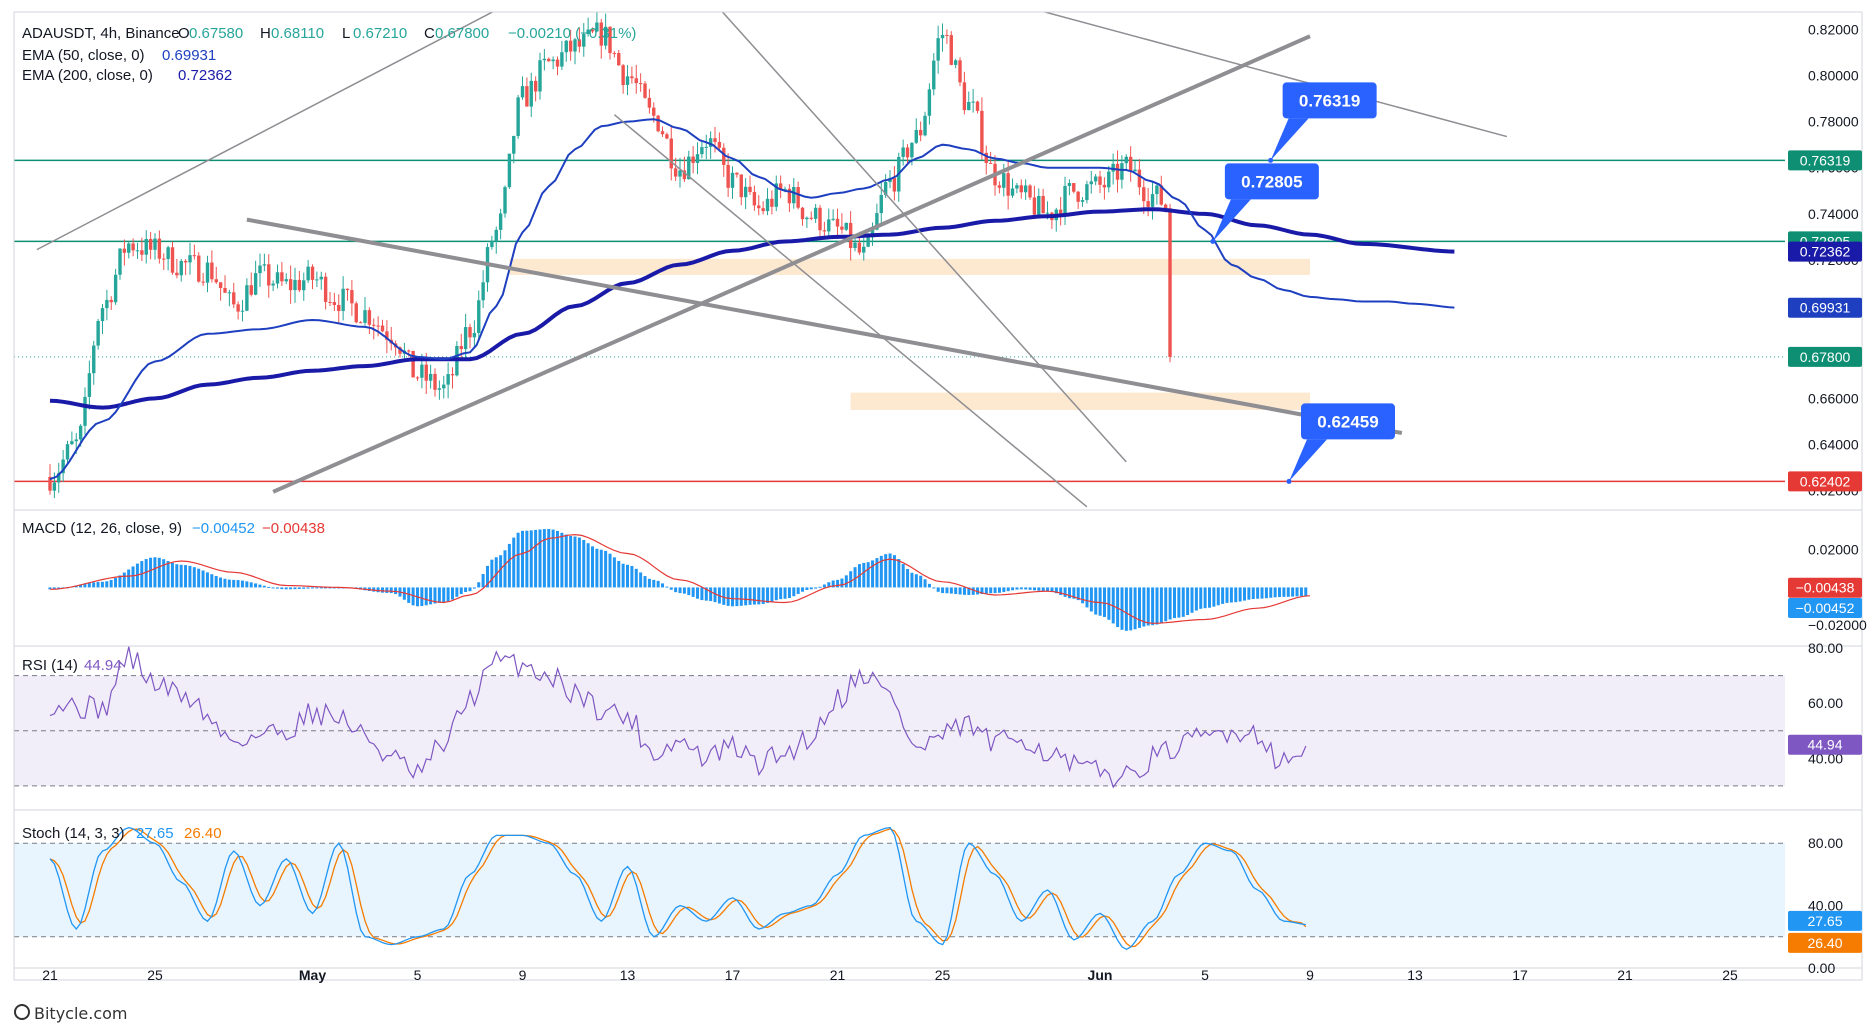 This screenshot has width=1876, height=1035. I want to click on macd-pane, so click(679, 579).